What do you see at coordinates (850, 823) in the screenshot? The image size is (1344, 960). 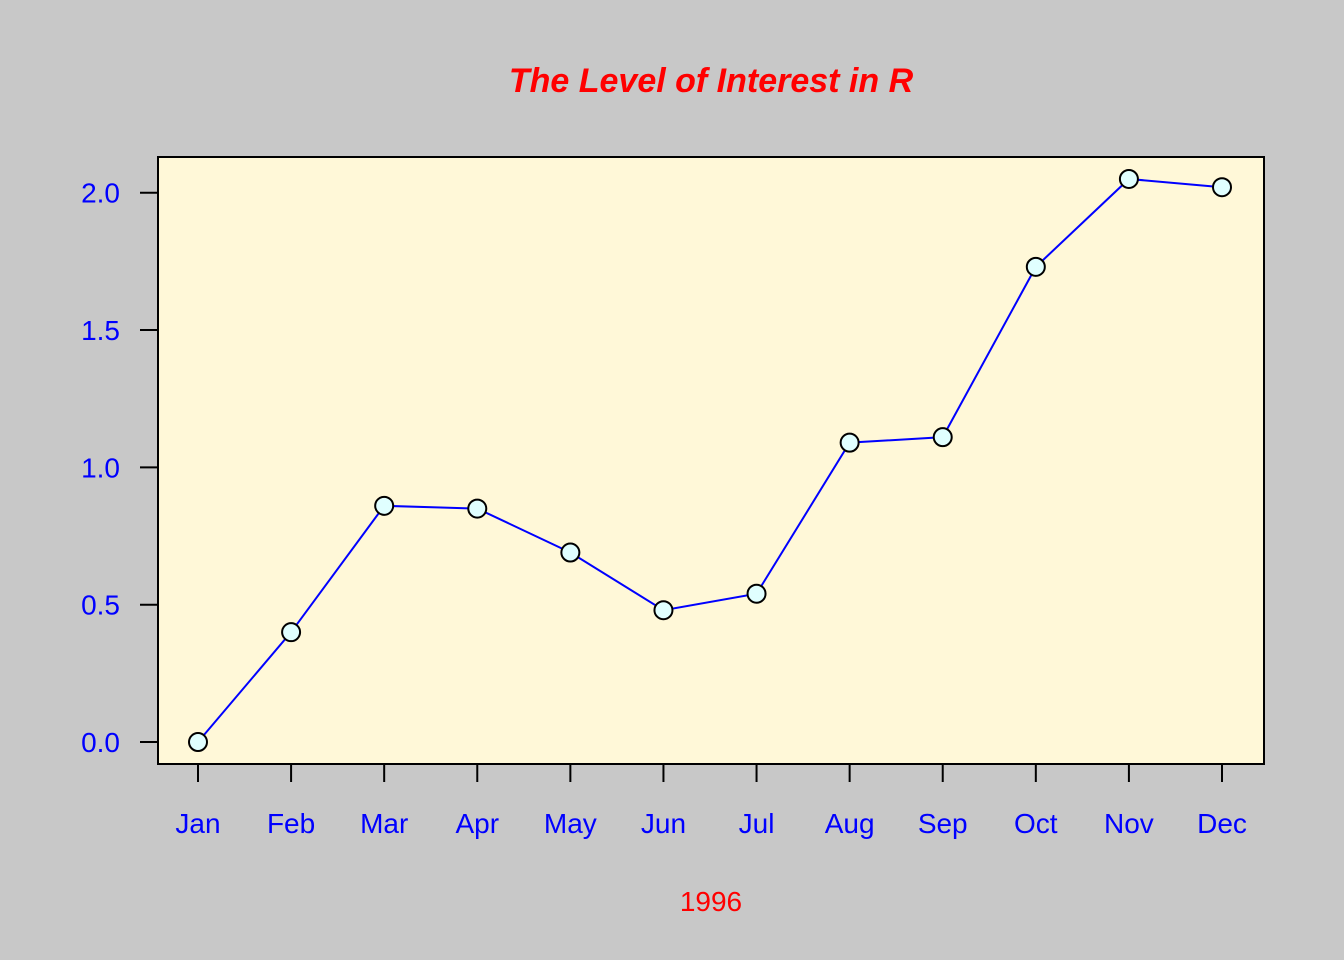 I see `x-tick-label: Aug` at bounding box center [850, 823].